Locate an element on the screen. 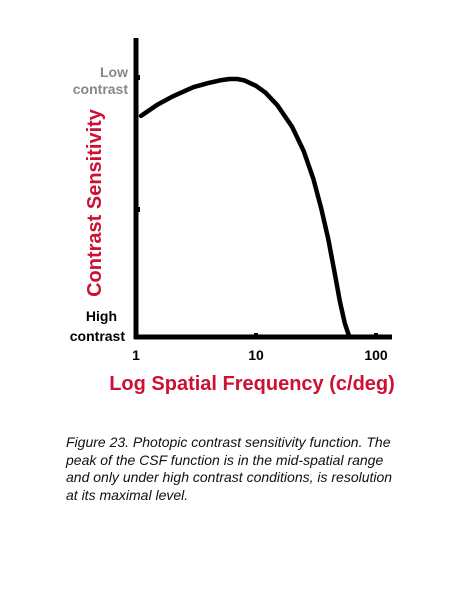 Image resolution: width=460 pixels, height=600 pixels. x-ticks is located at coordinates (256, 335).